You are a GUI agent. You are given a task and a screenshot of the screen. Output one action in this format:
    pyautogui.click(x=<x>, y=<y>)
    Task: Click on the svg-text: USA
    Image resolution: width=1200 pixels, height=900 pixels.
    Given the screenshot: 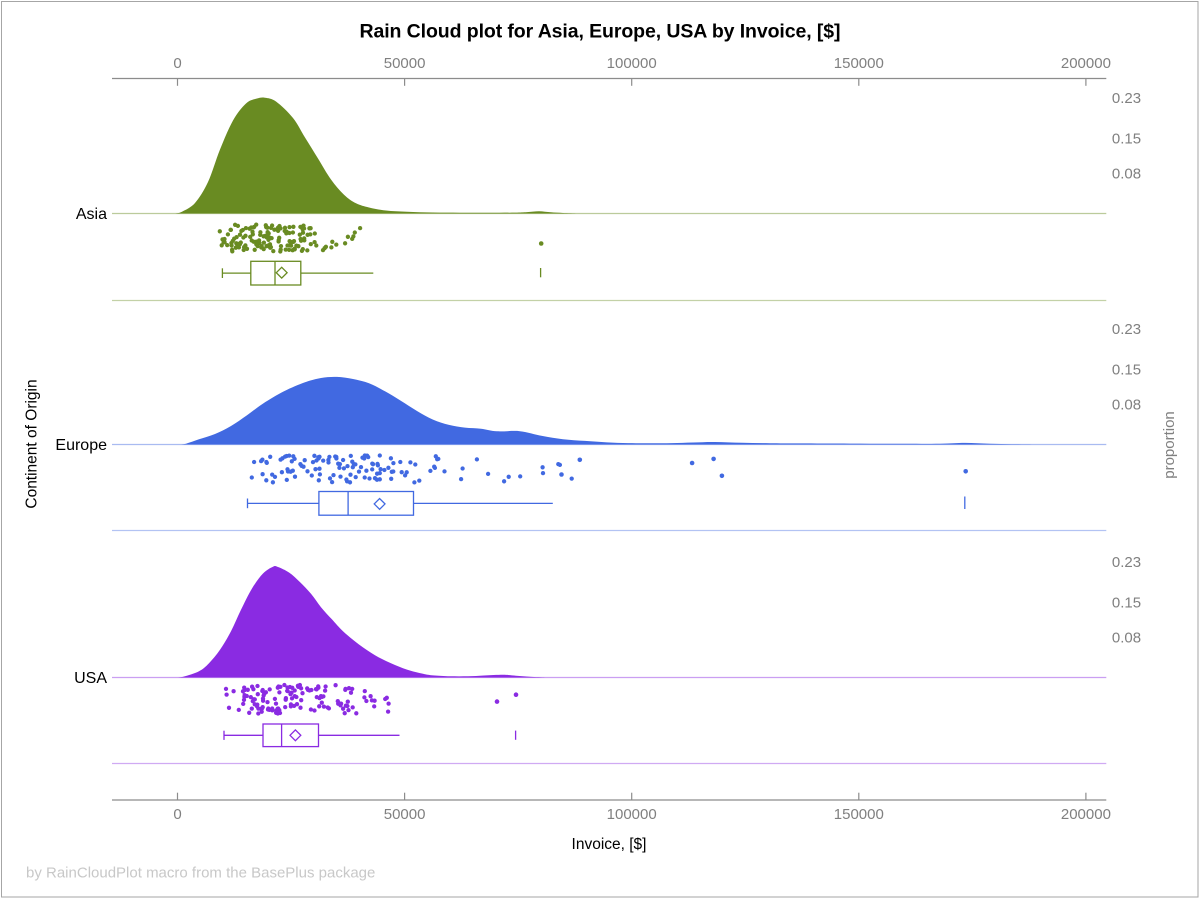 What is the action you would take?
    pyautogui.click(x=90, y=678)
    